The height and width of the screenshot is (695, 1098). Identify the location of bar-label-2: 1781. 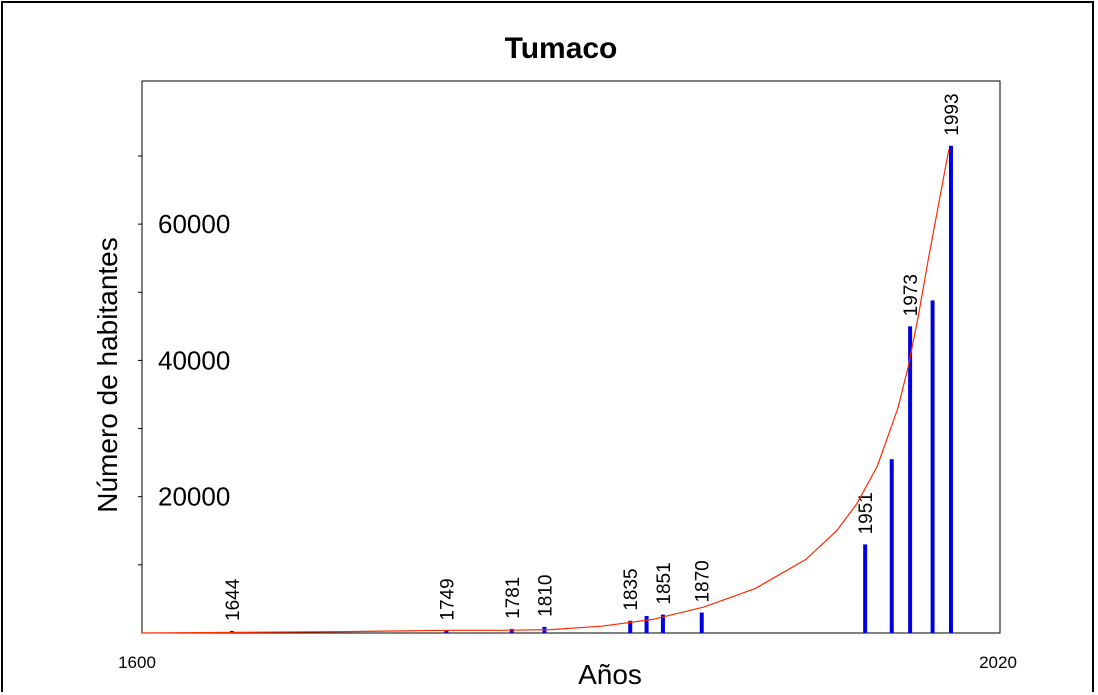
(513, 598).